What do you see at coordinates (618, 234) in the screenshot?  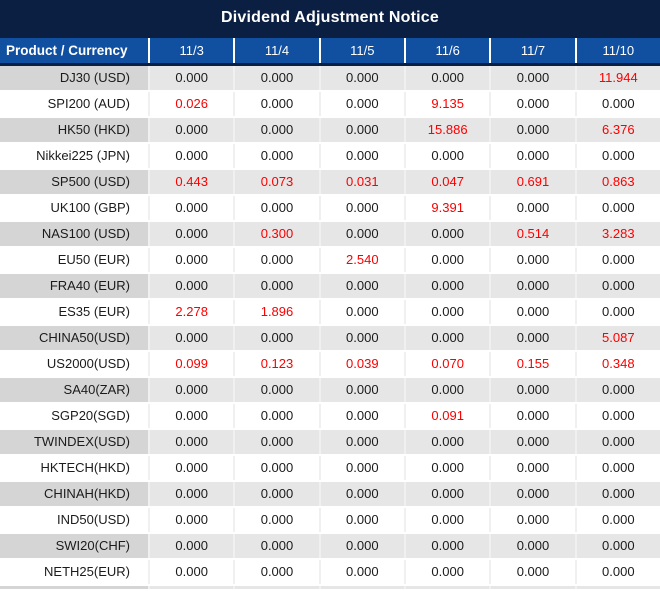 I see `dividend-value: 3.283` at bounding box center [618, 234].